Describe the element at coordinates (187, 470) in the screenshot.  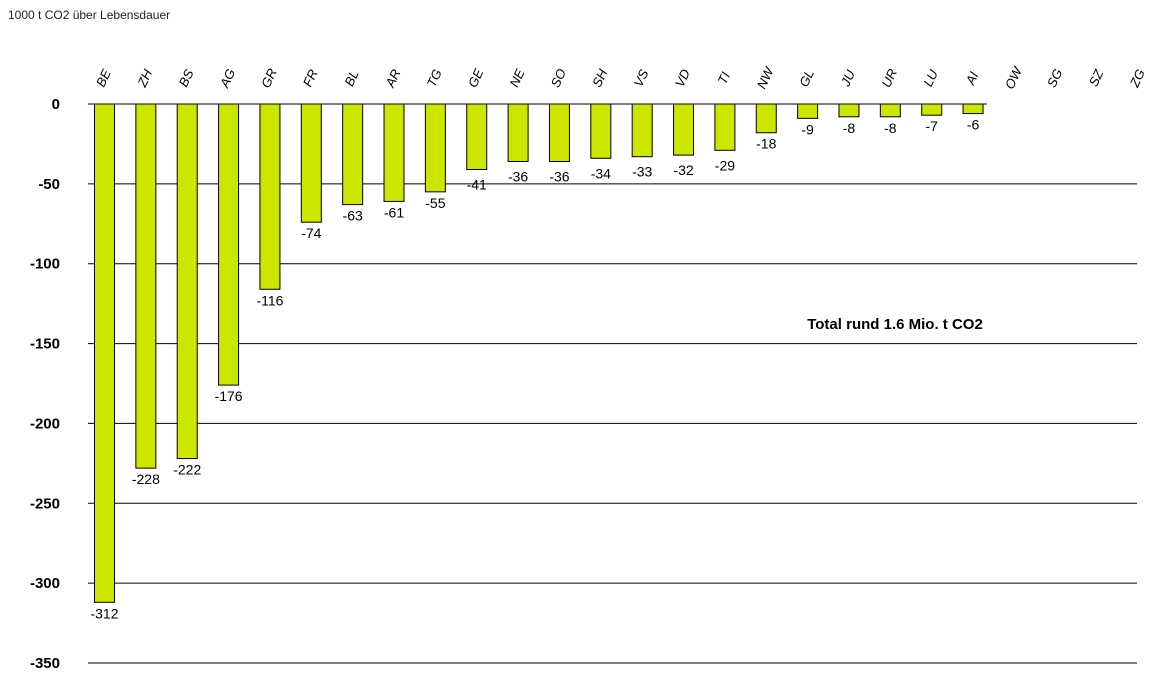
I see `data-label: -222` at that location.